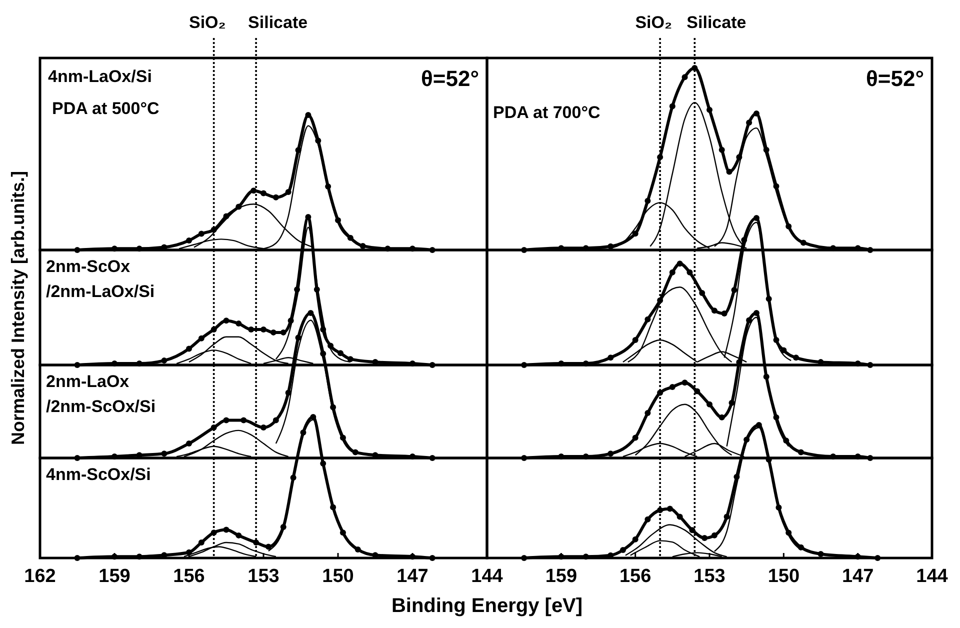 The height and width of the screenshot is (628, 960). What do you see at coordinates (546, 112) in the screenshot?
I see `annotation: PDA at 700°C` at bounding box center [546, 112].